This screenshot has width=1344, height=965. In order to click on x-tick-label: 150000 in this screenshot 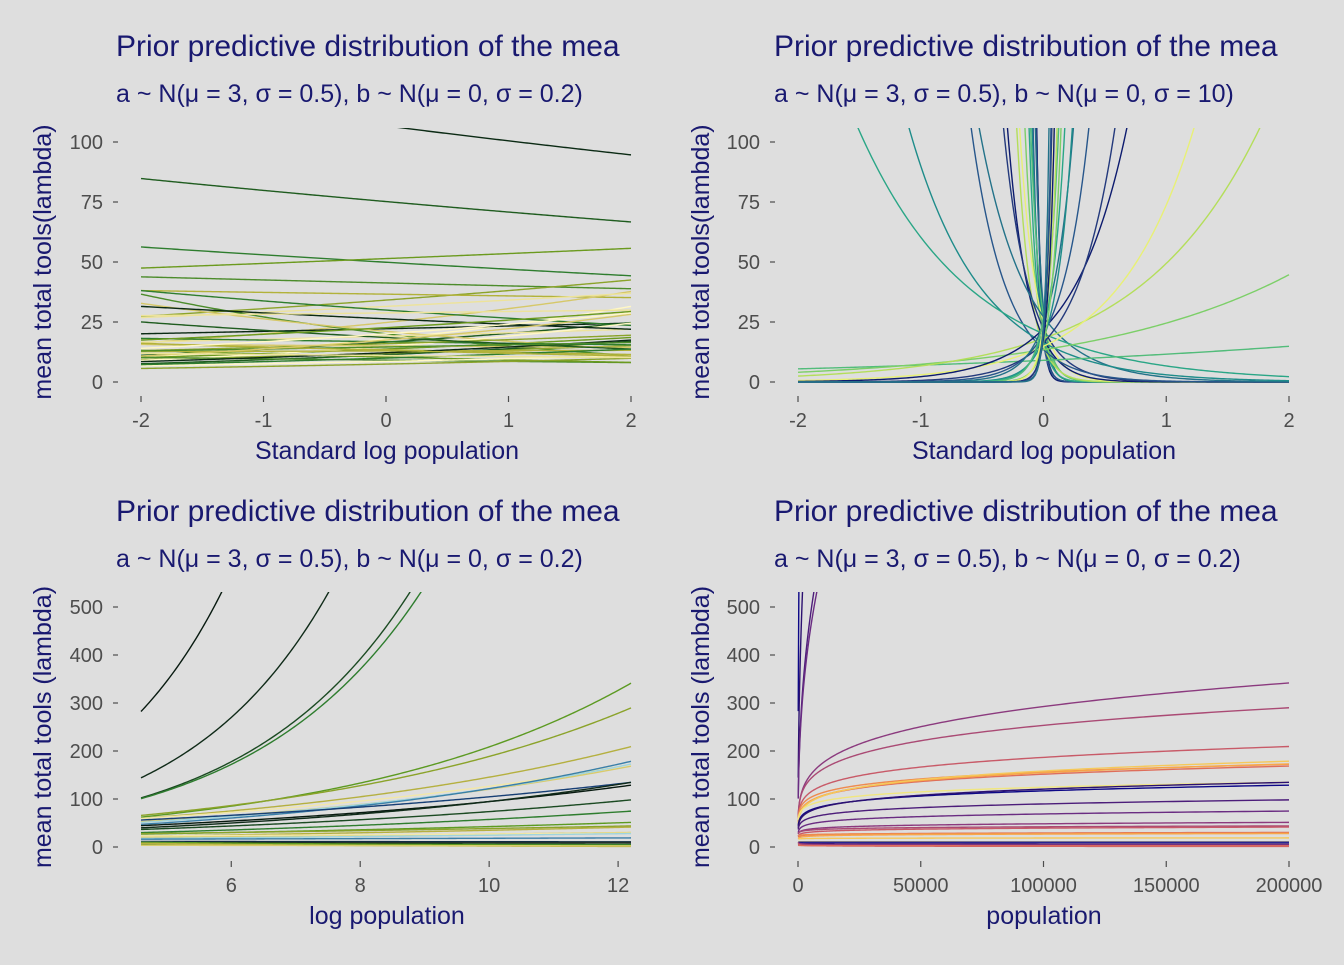, I will do `click(1166, 886)`.